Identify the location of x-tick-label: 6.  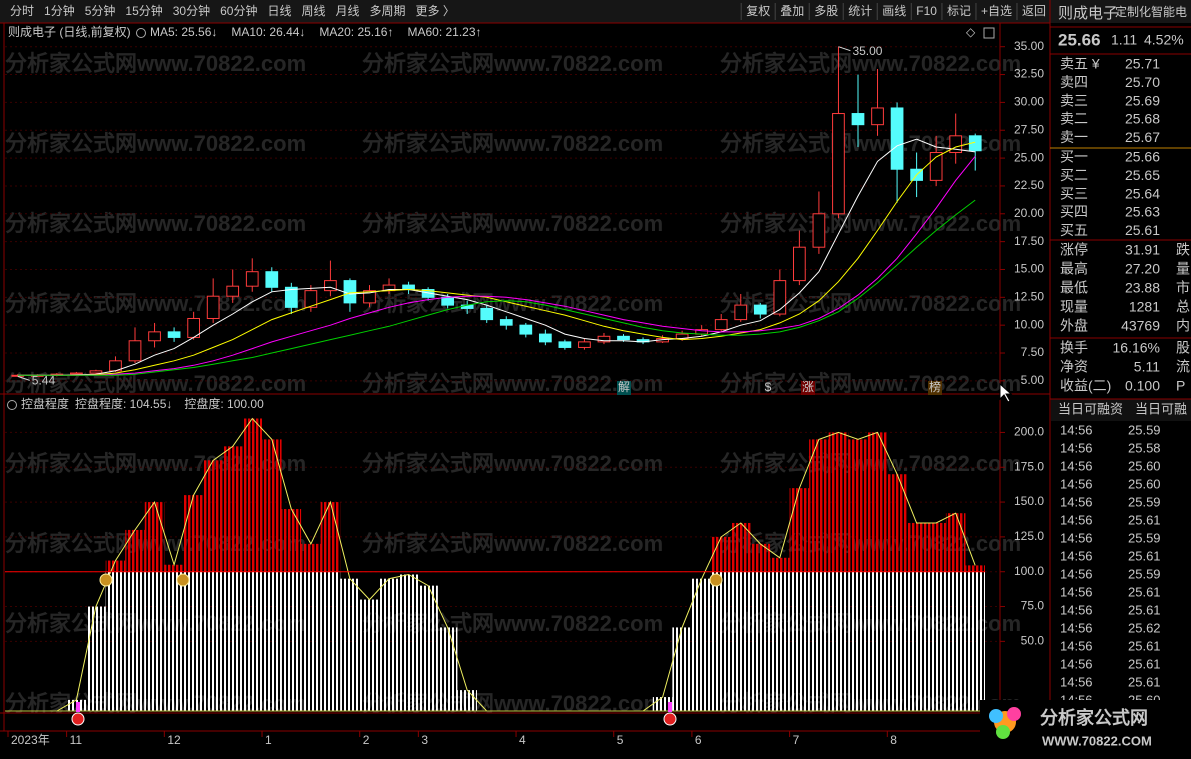
(698, 740).